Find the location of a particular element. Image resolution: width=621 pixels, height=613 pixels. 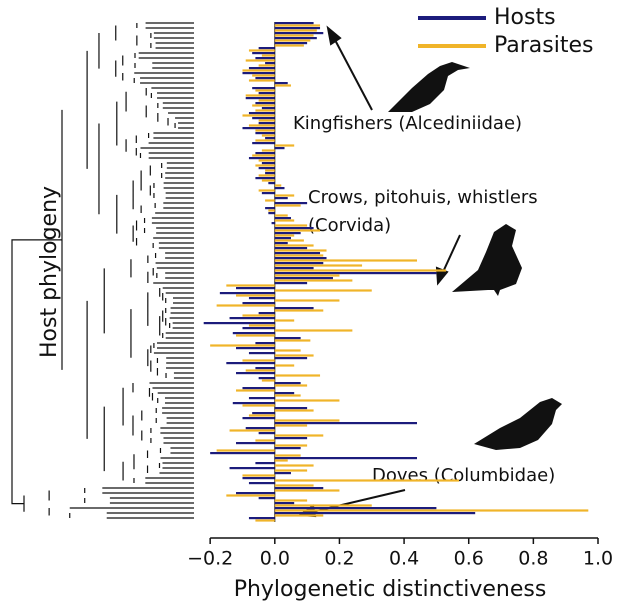

x-tick-label: 0.4 is located at coordinates (404, 559).